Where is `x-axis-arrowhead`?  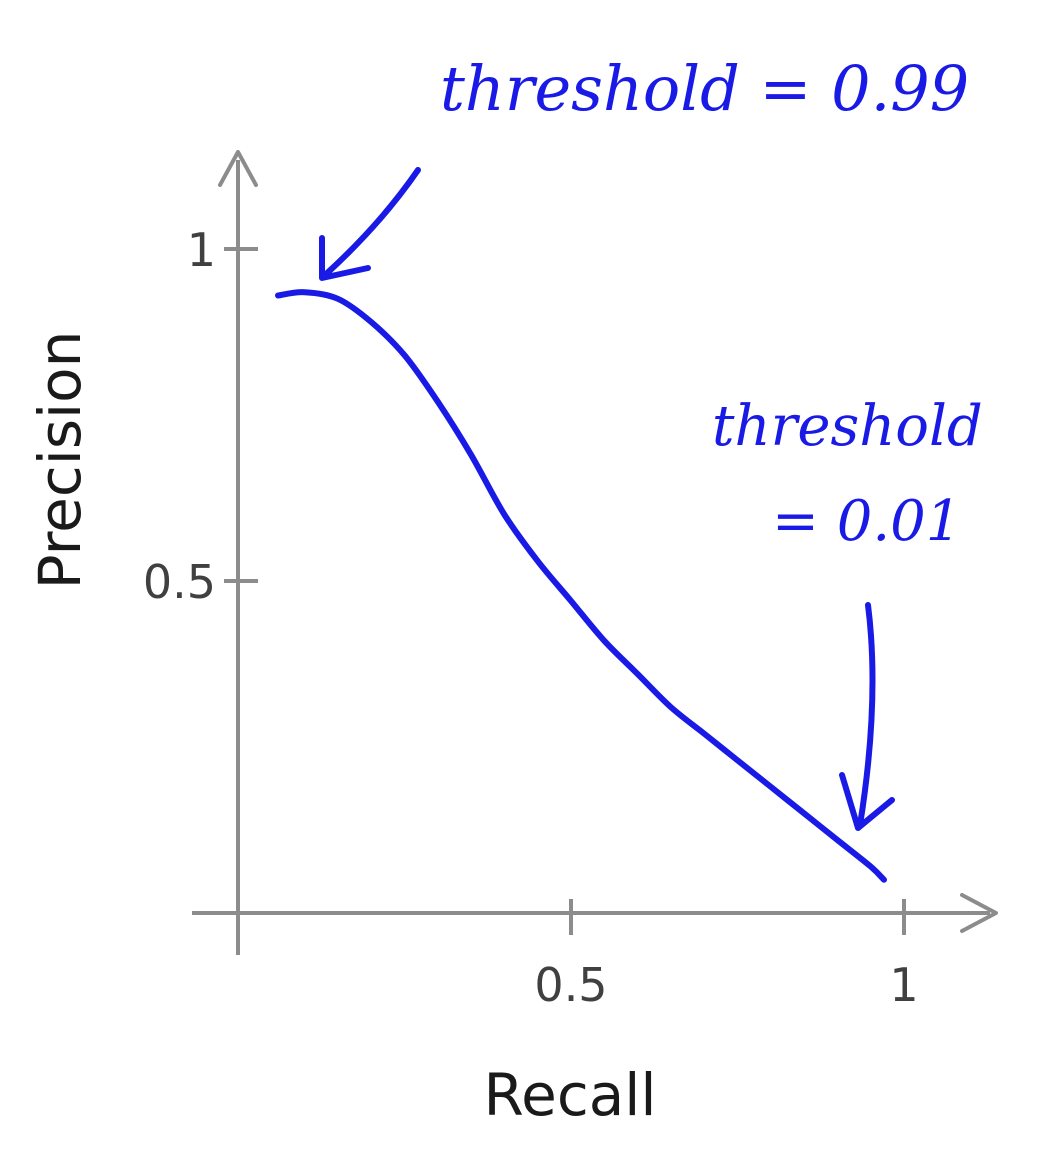 x-axis-arrowhead is located at coordinates (979, 913).